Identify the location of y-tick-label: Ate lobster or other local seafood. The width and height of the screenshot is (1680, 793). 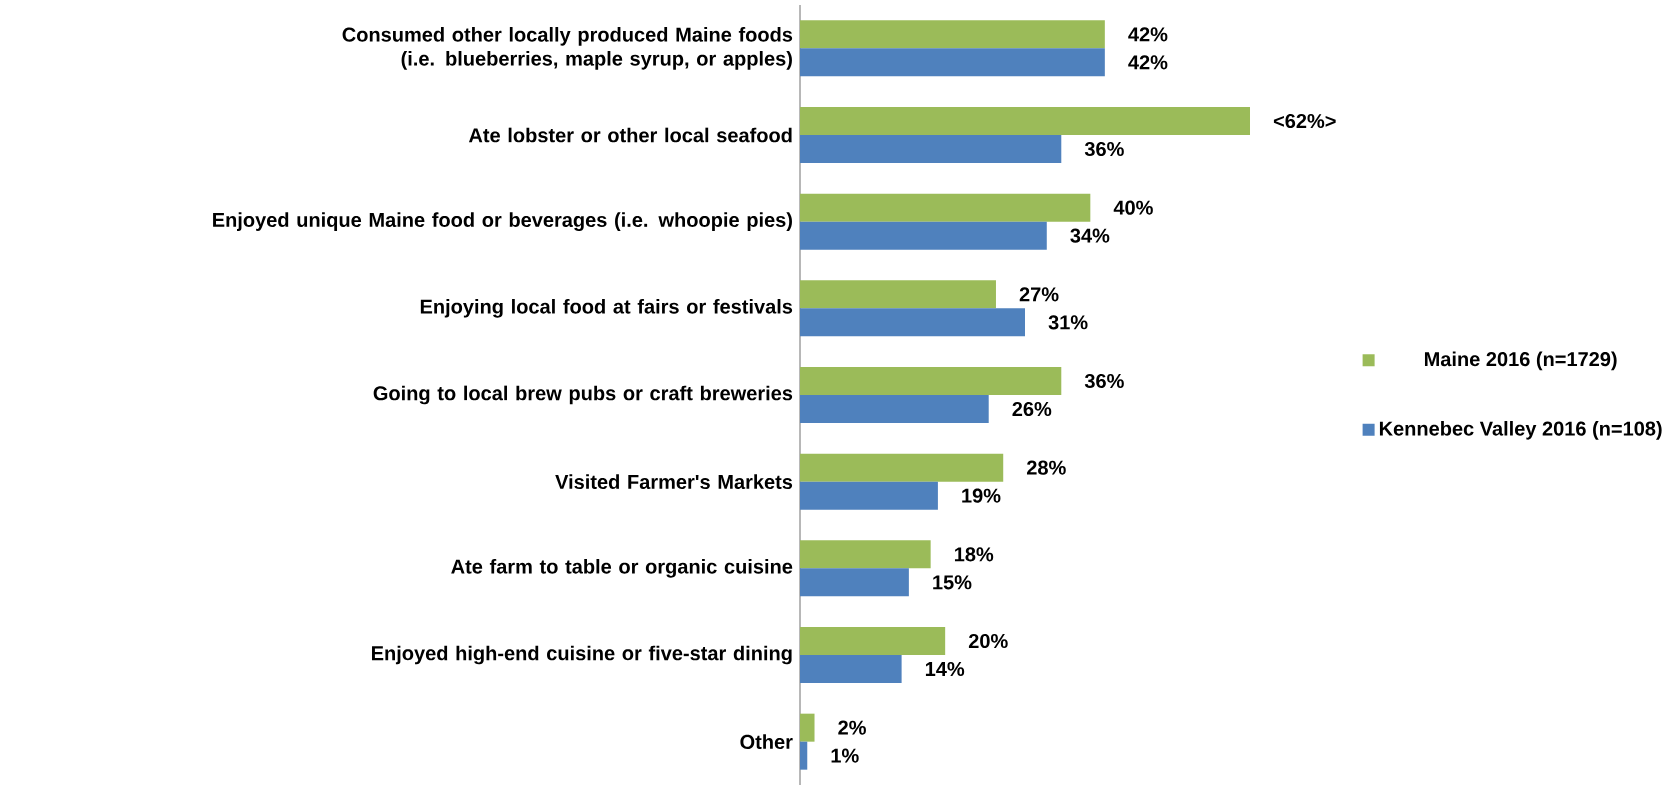
(630, 135).